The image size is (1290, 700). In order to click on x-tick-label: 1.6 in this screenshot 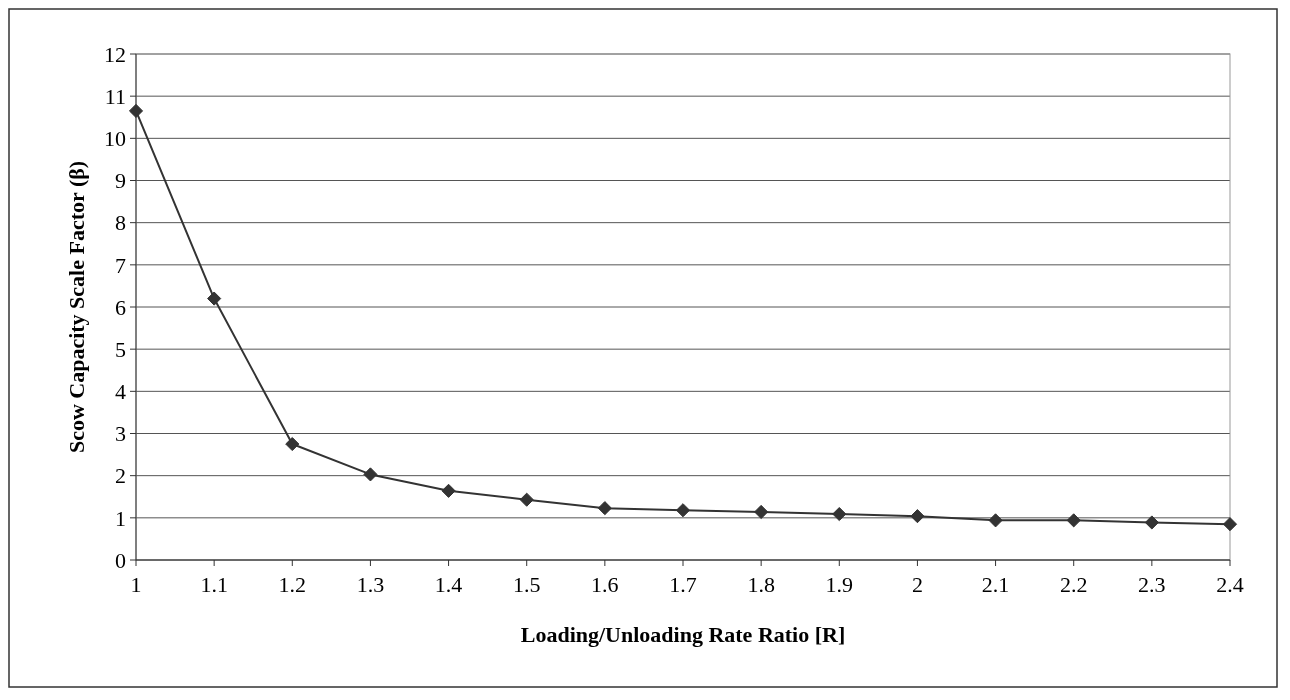, I will do `click(605, 584)`.